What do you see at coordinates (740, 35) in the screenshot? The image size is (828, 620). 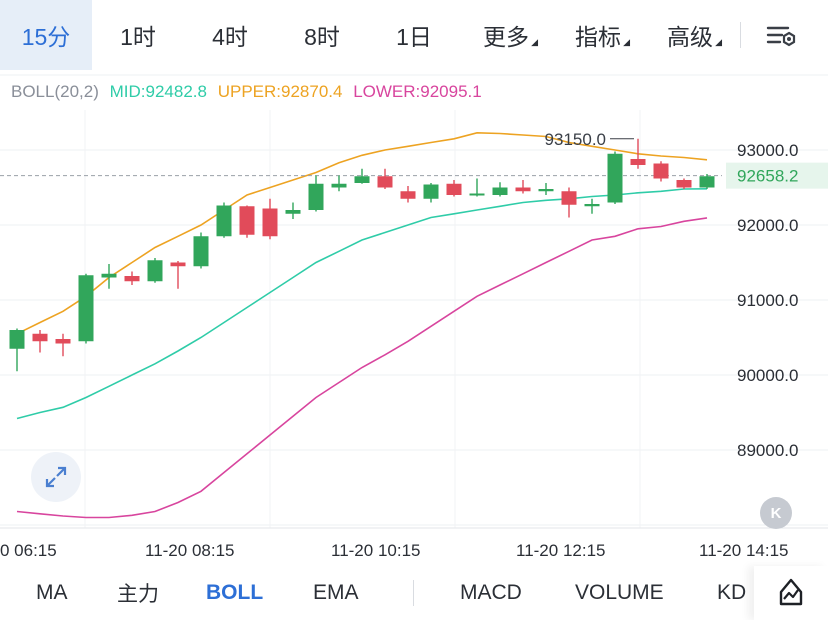 I see `toolbar-divider` at bounding box center [740, 35].